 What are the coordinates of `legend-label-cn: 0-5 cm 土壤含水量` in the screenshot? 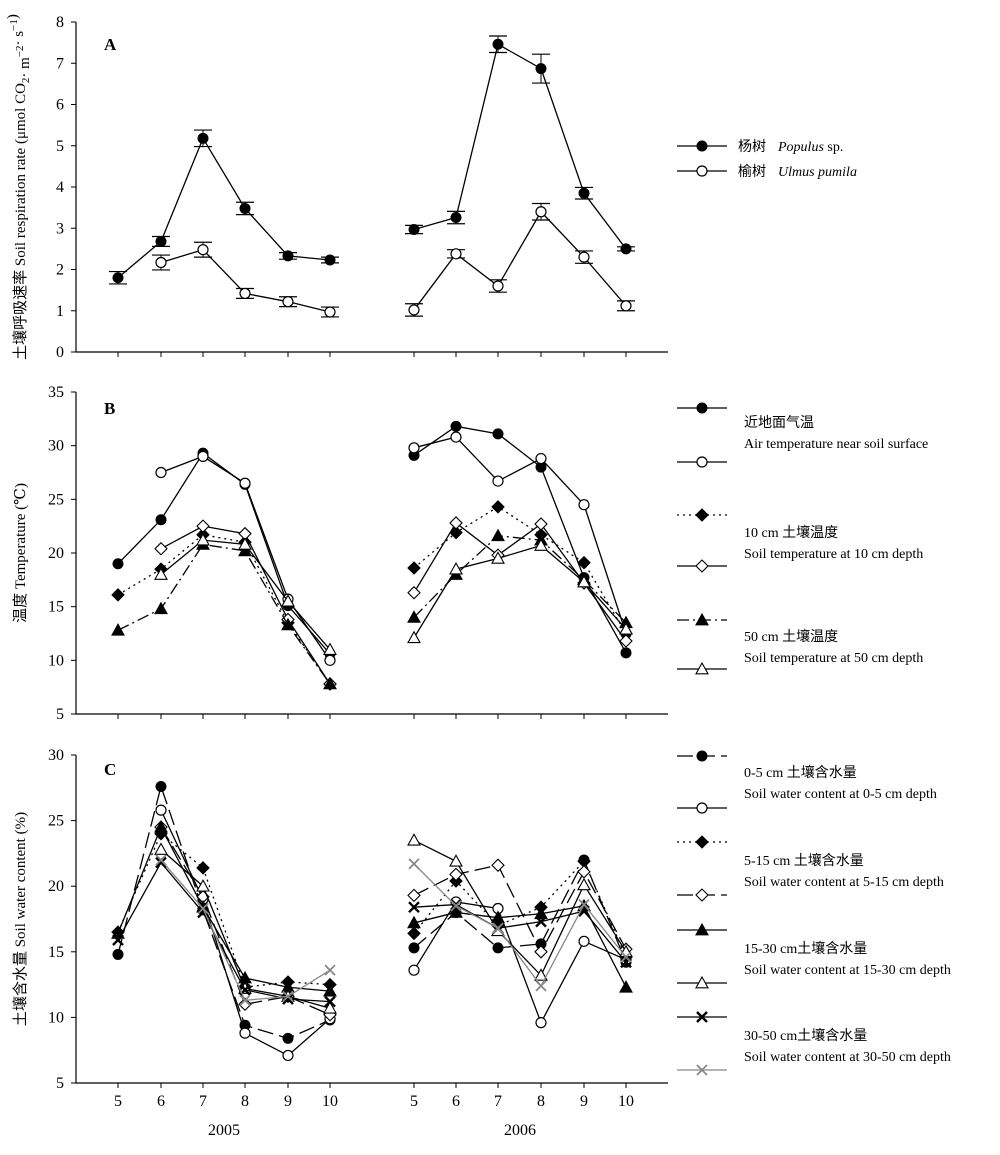 It's located at (800, 772).